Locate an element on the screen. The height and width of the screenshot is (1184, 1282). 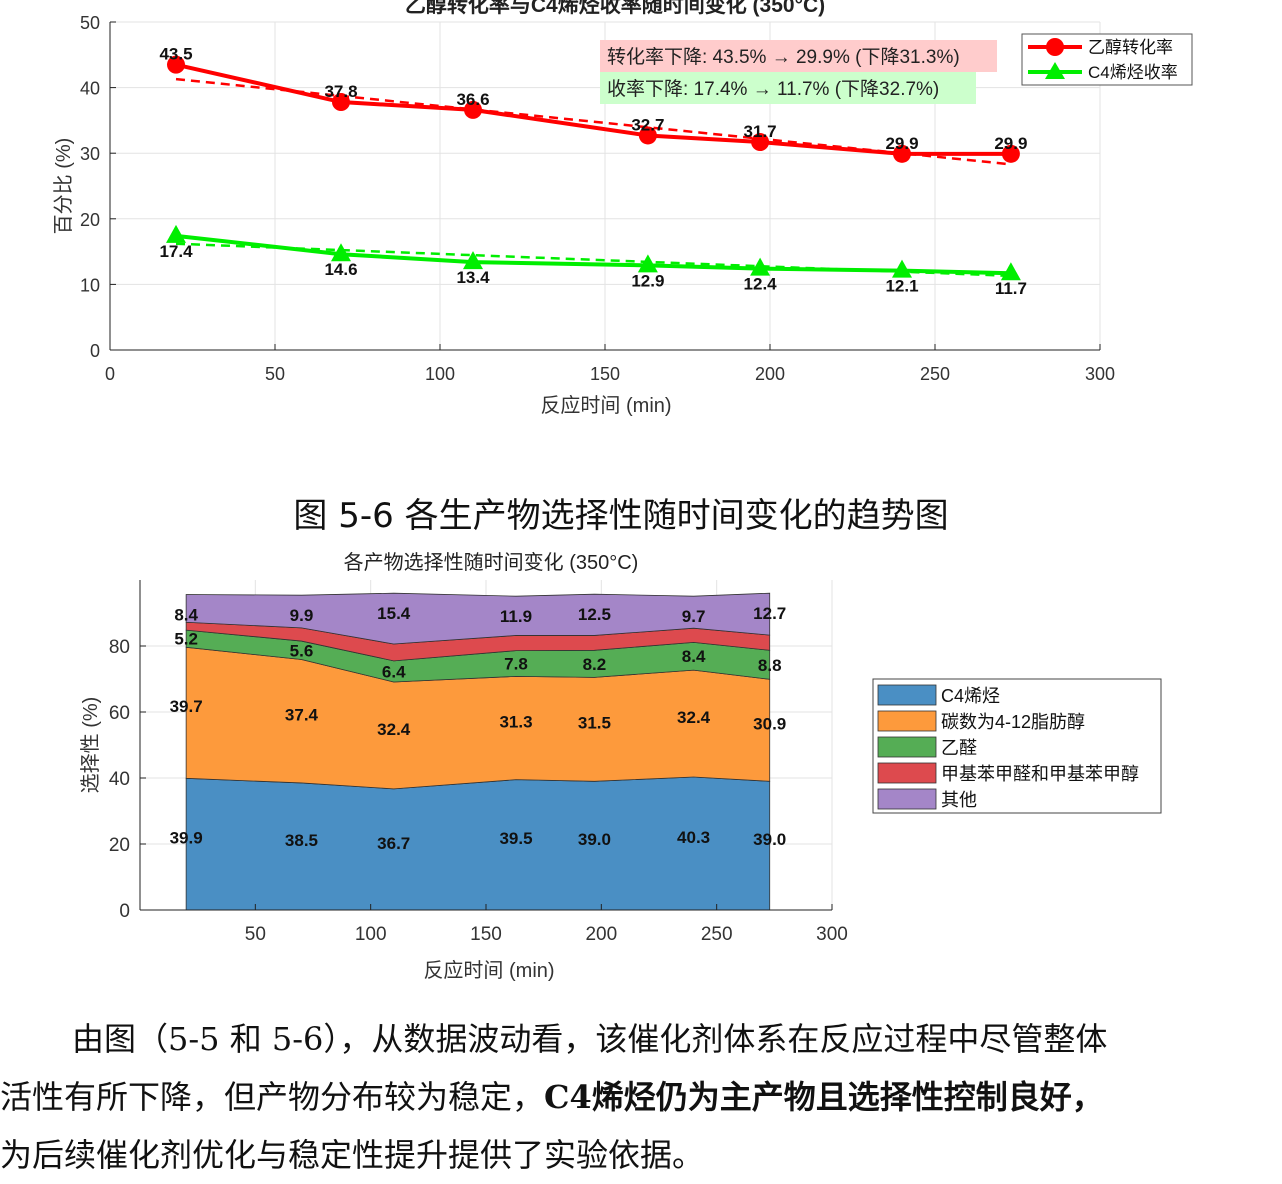
data-label: 17.4 is located at coordinates (176, 251).